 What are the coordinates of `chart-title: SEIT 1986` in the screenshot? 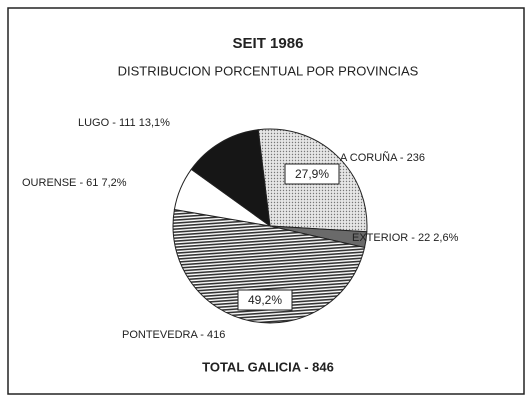 It's located at (268, 43).